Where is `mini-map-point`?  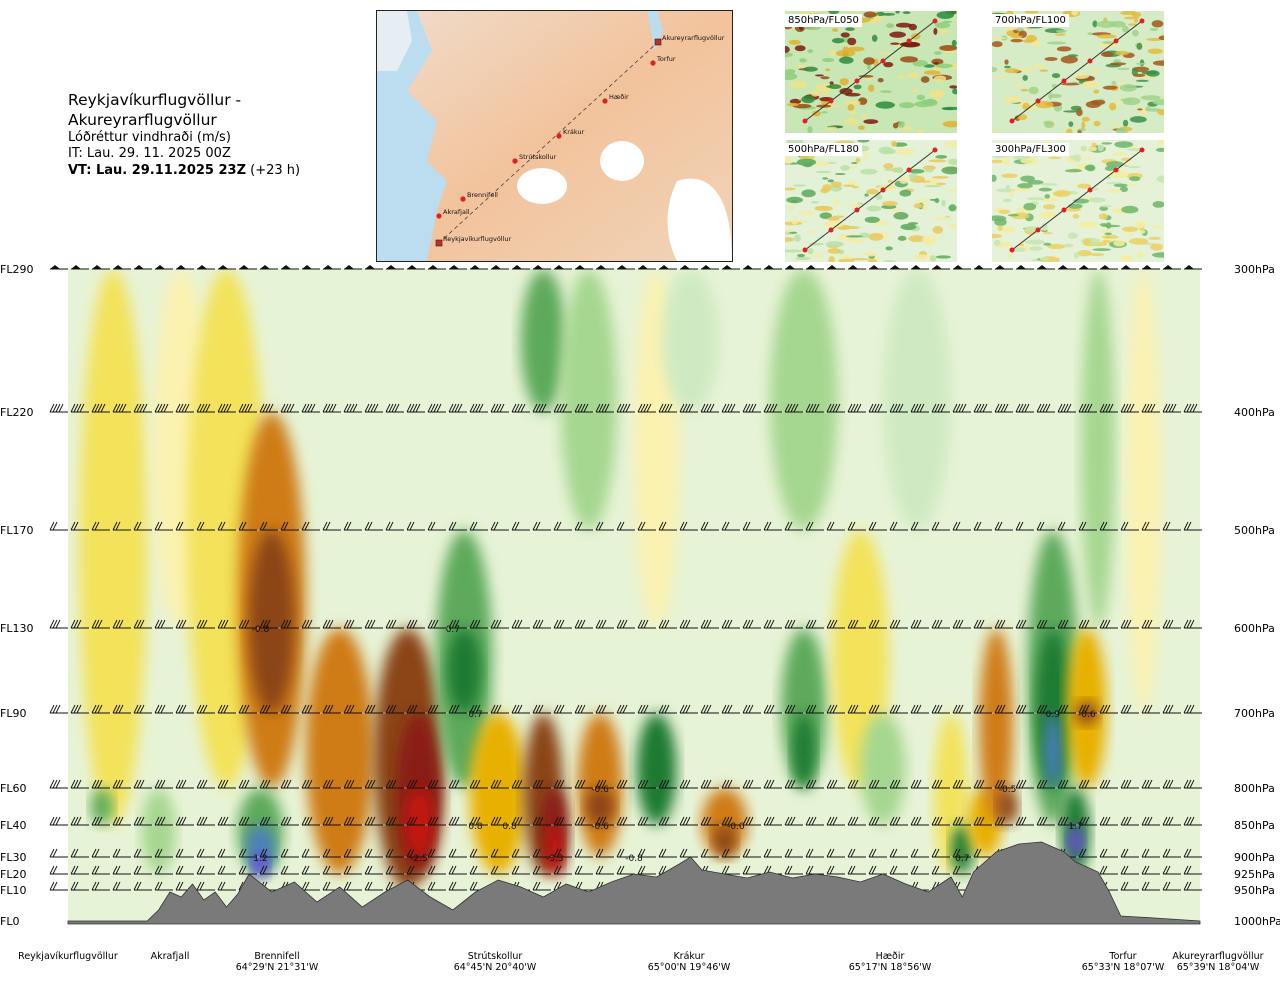 mini-map-point is located at coordinates (1038, 101).